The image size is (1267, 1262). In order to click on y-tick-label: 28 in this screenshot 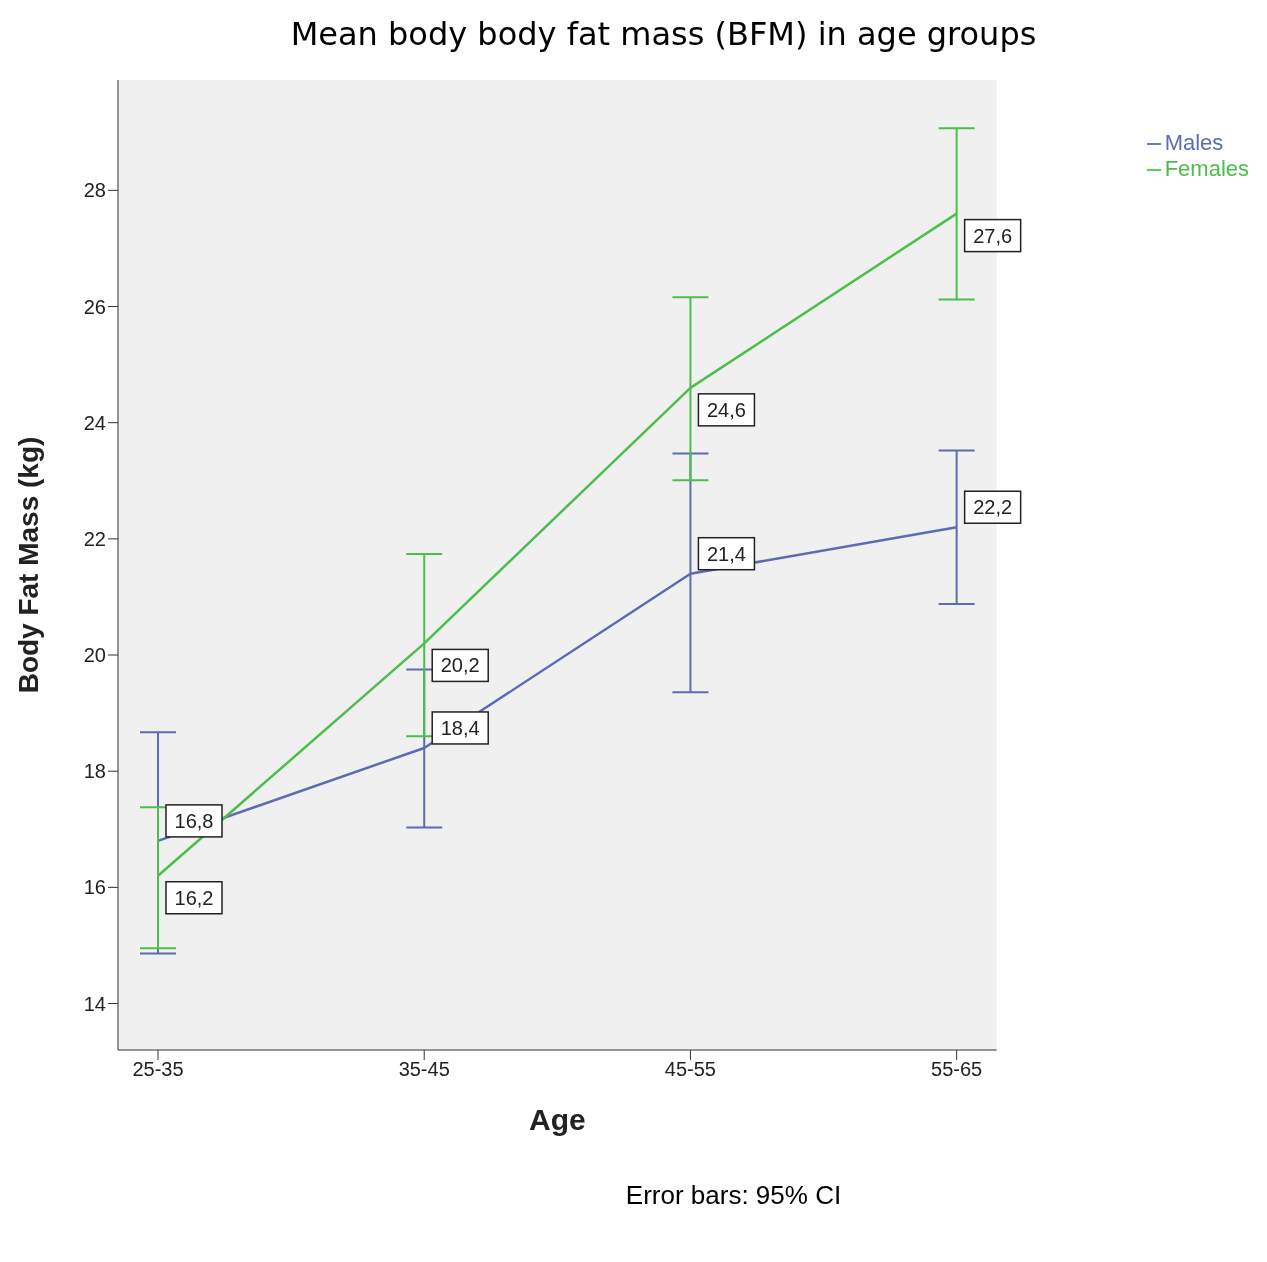, I will do `click(94, 190)`.